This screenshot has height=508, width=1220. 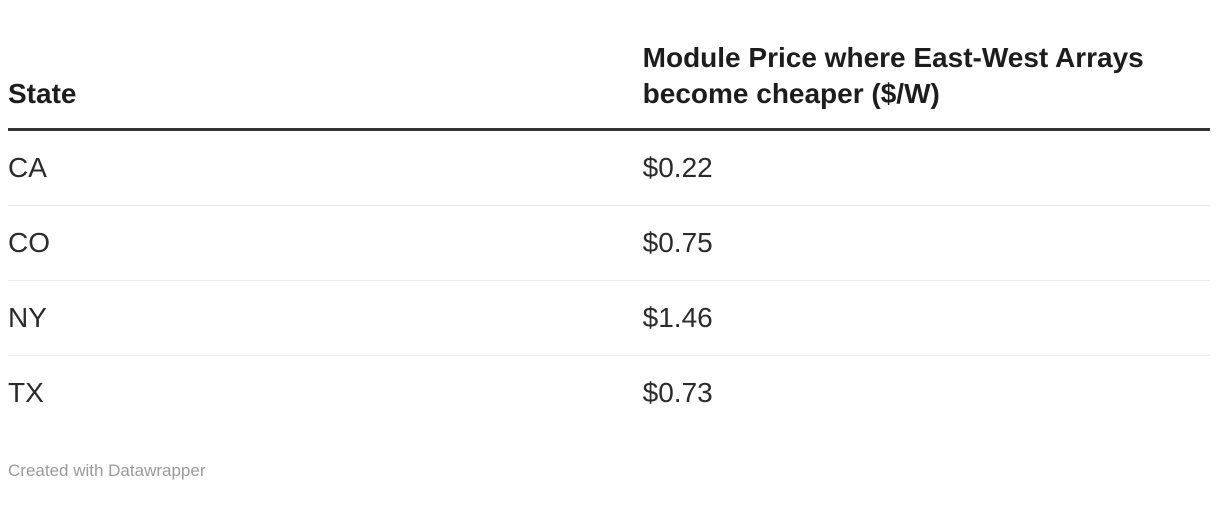 What do you see at coordinates (926, 318) in the screenshot?
I see `price-cell: $1.46` at bounding box center [926, 318].